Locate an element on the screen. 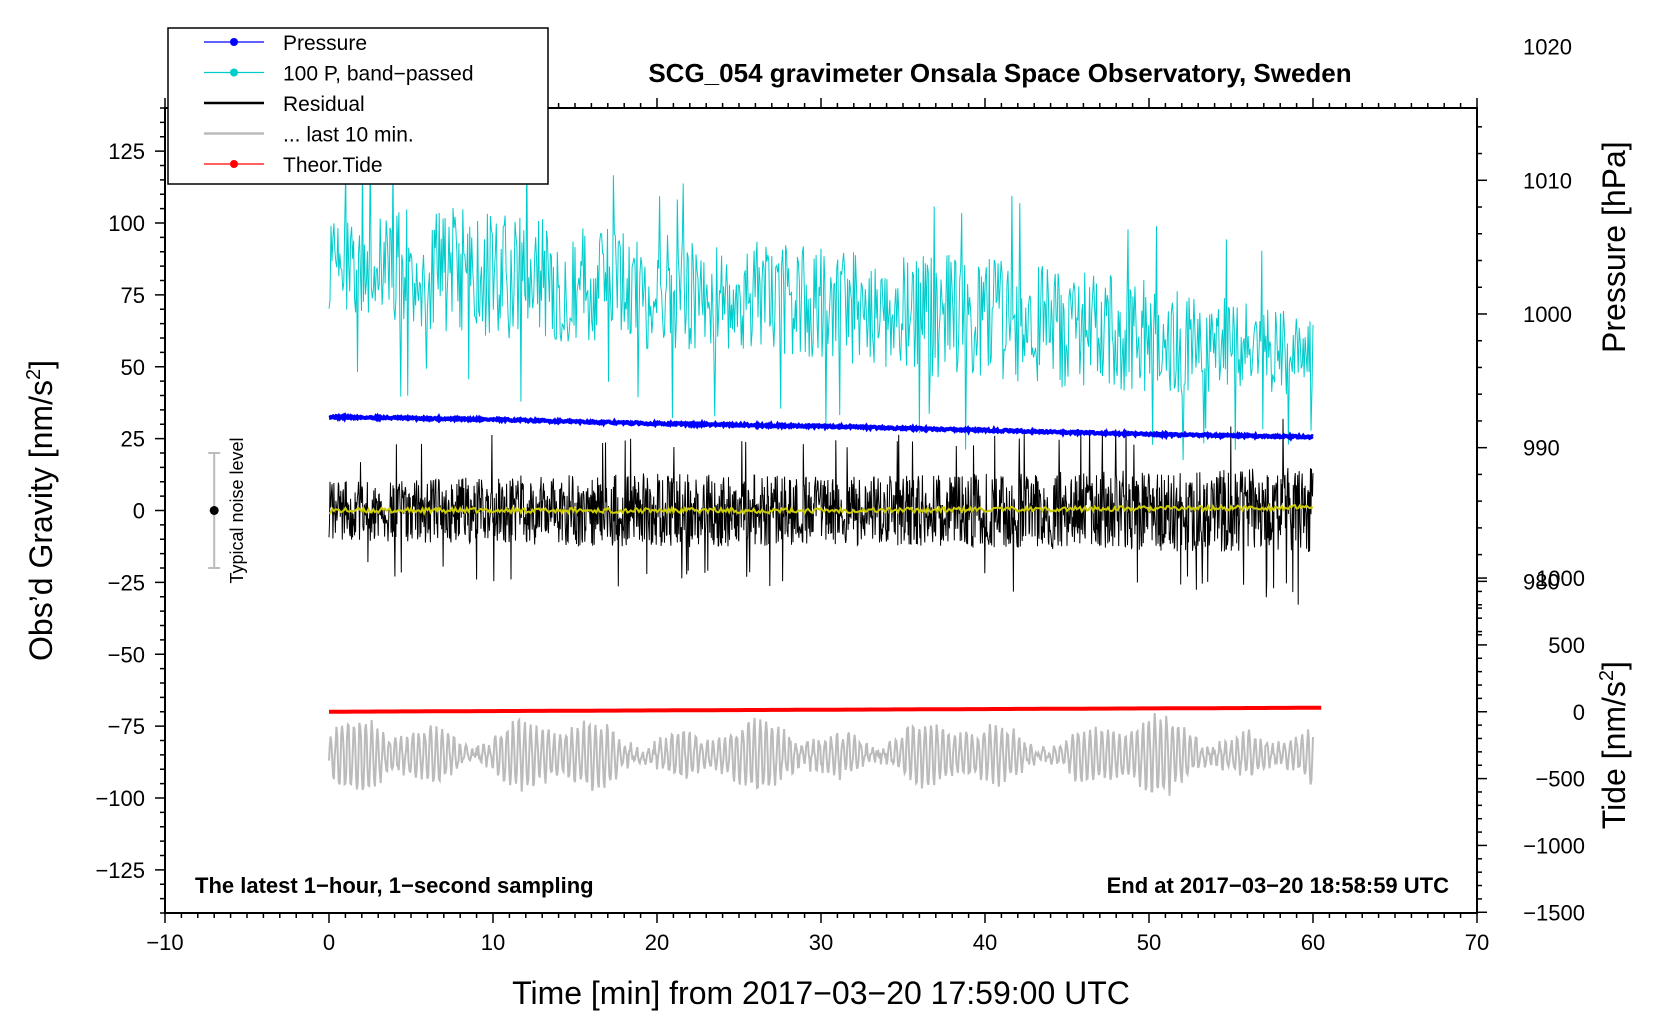 This screenshot has height=1020, width=1660. tide-title-main: Tide [nm/s is located at coordinates (1614, 755).